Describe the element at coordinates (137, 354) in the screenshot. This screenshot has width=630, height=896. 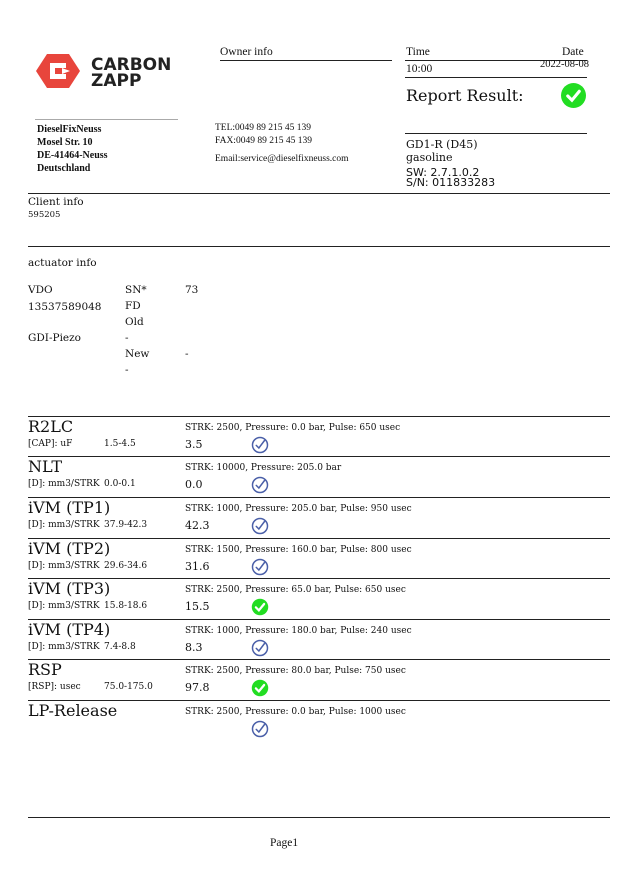
I see `actuator-new: New` at that location.